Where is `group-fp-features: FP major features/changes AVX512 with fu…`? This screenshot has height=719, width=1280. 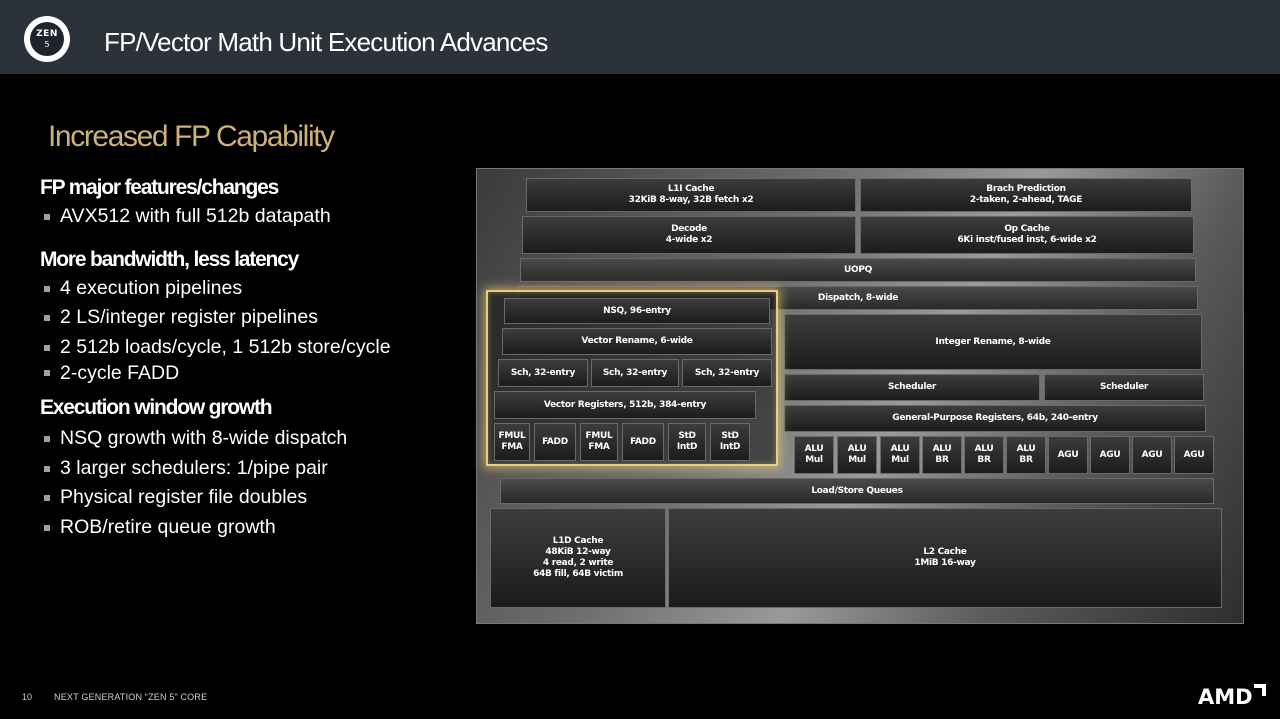
group-fp-features: FP major features/changes AVX512 with fu… is located at coordinates (260, 203).